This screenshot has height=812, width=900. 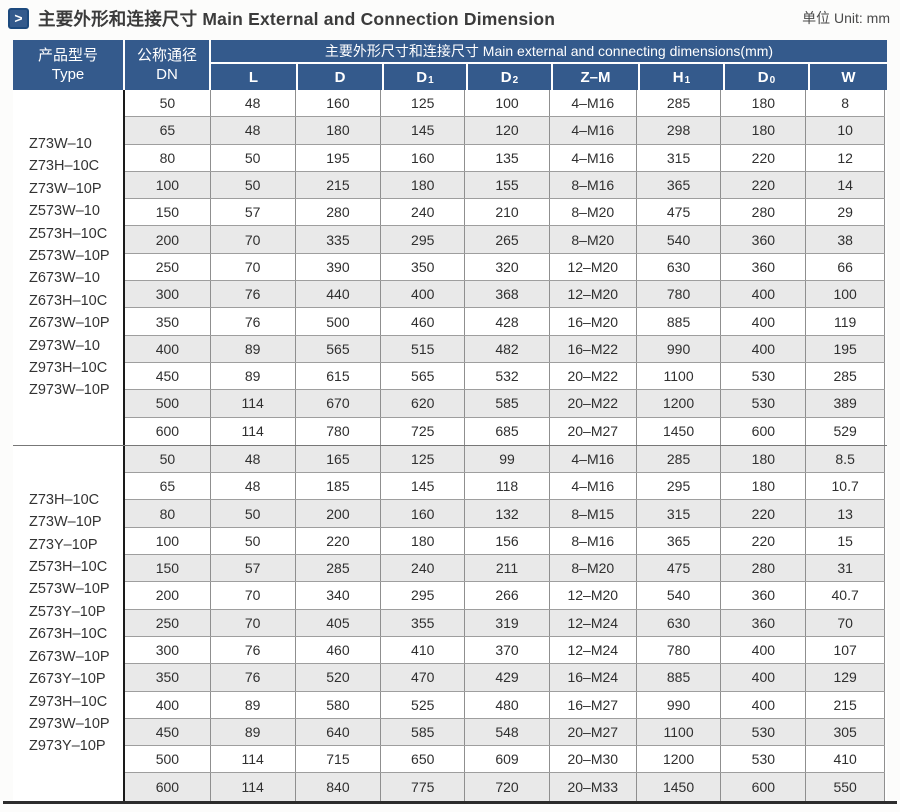 What do you see at coordinates (764, 787) in the screenshot?
I see `dimension-cell: 600` at bounding box center [764, 787].